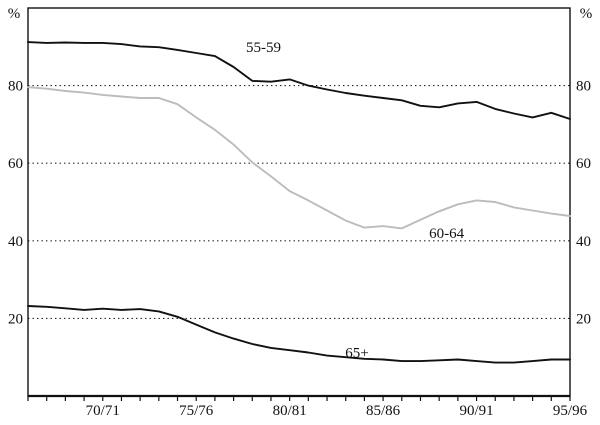 The width and height of the screenshot is (600, 425). I want to click on x-tick-label-95-96: 95/96, so click(570, 411).